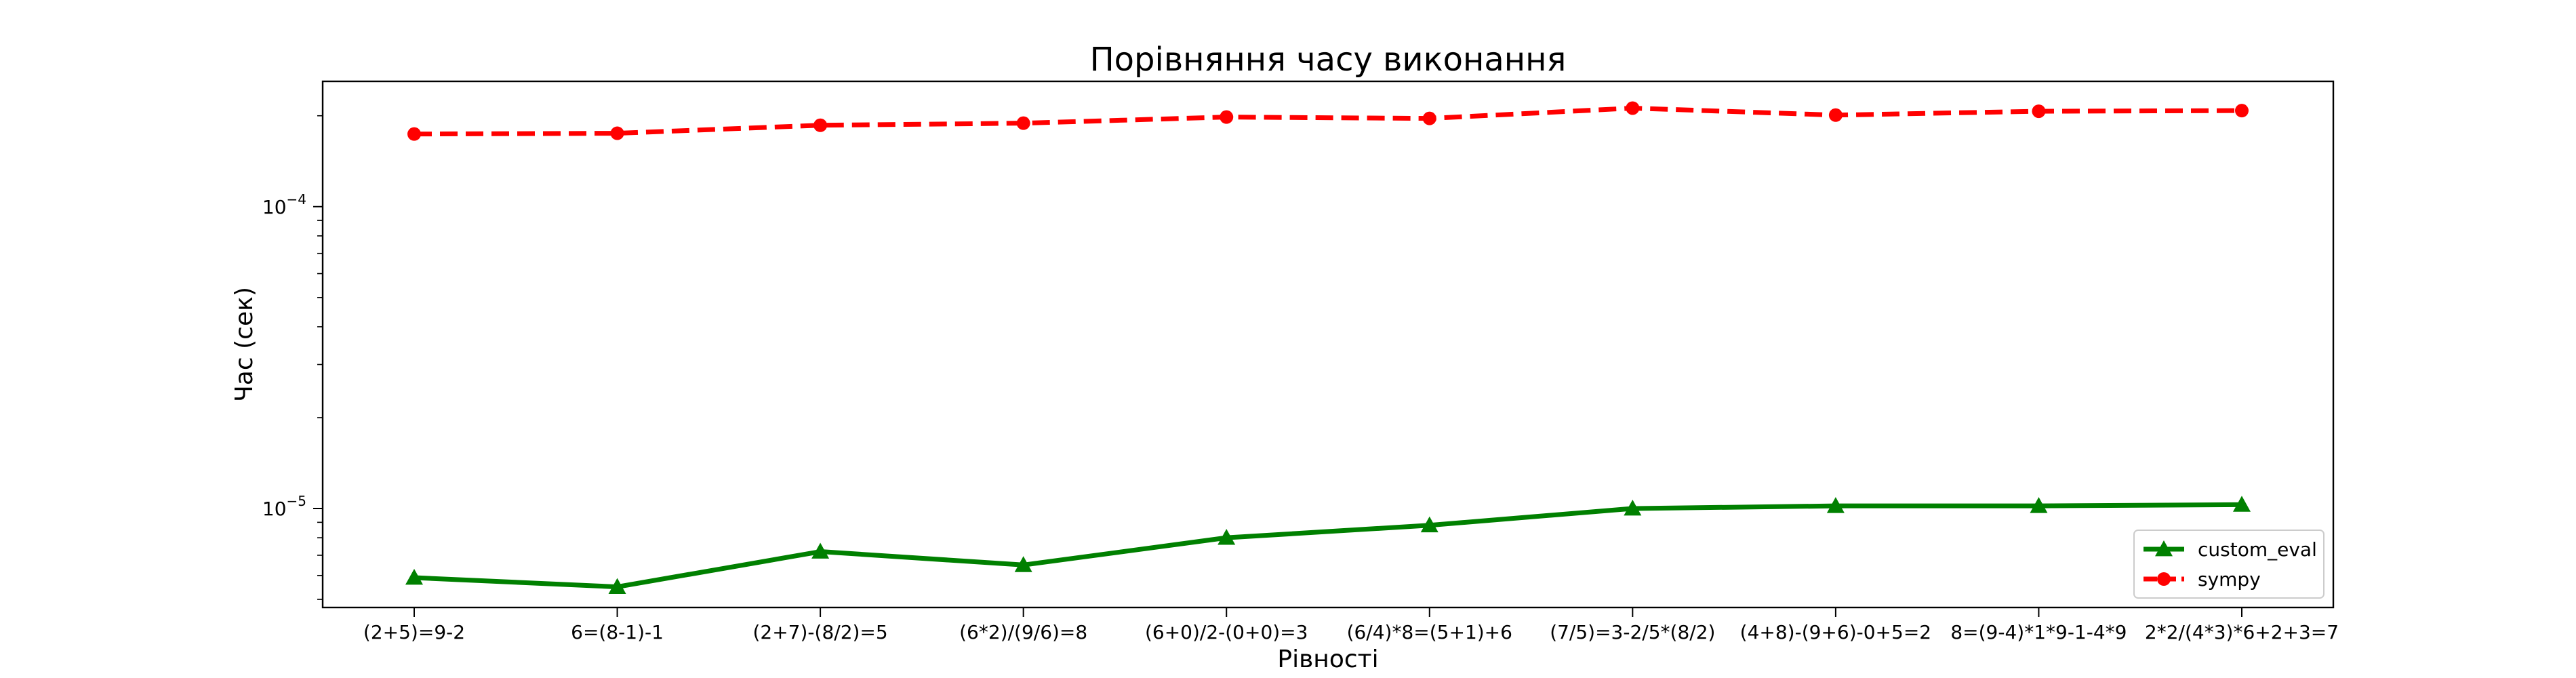  I want to click on x-tick-label: 6=(8-1)-1, so click(617, 632).